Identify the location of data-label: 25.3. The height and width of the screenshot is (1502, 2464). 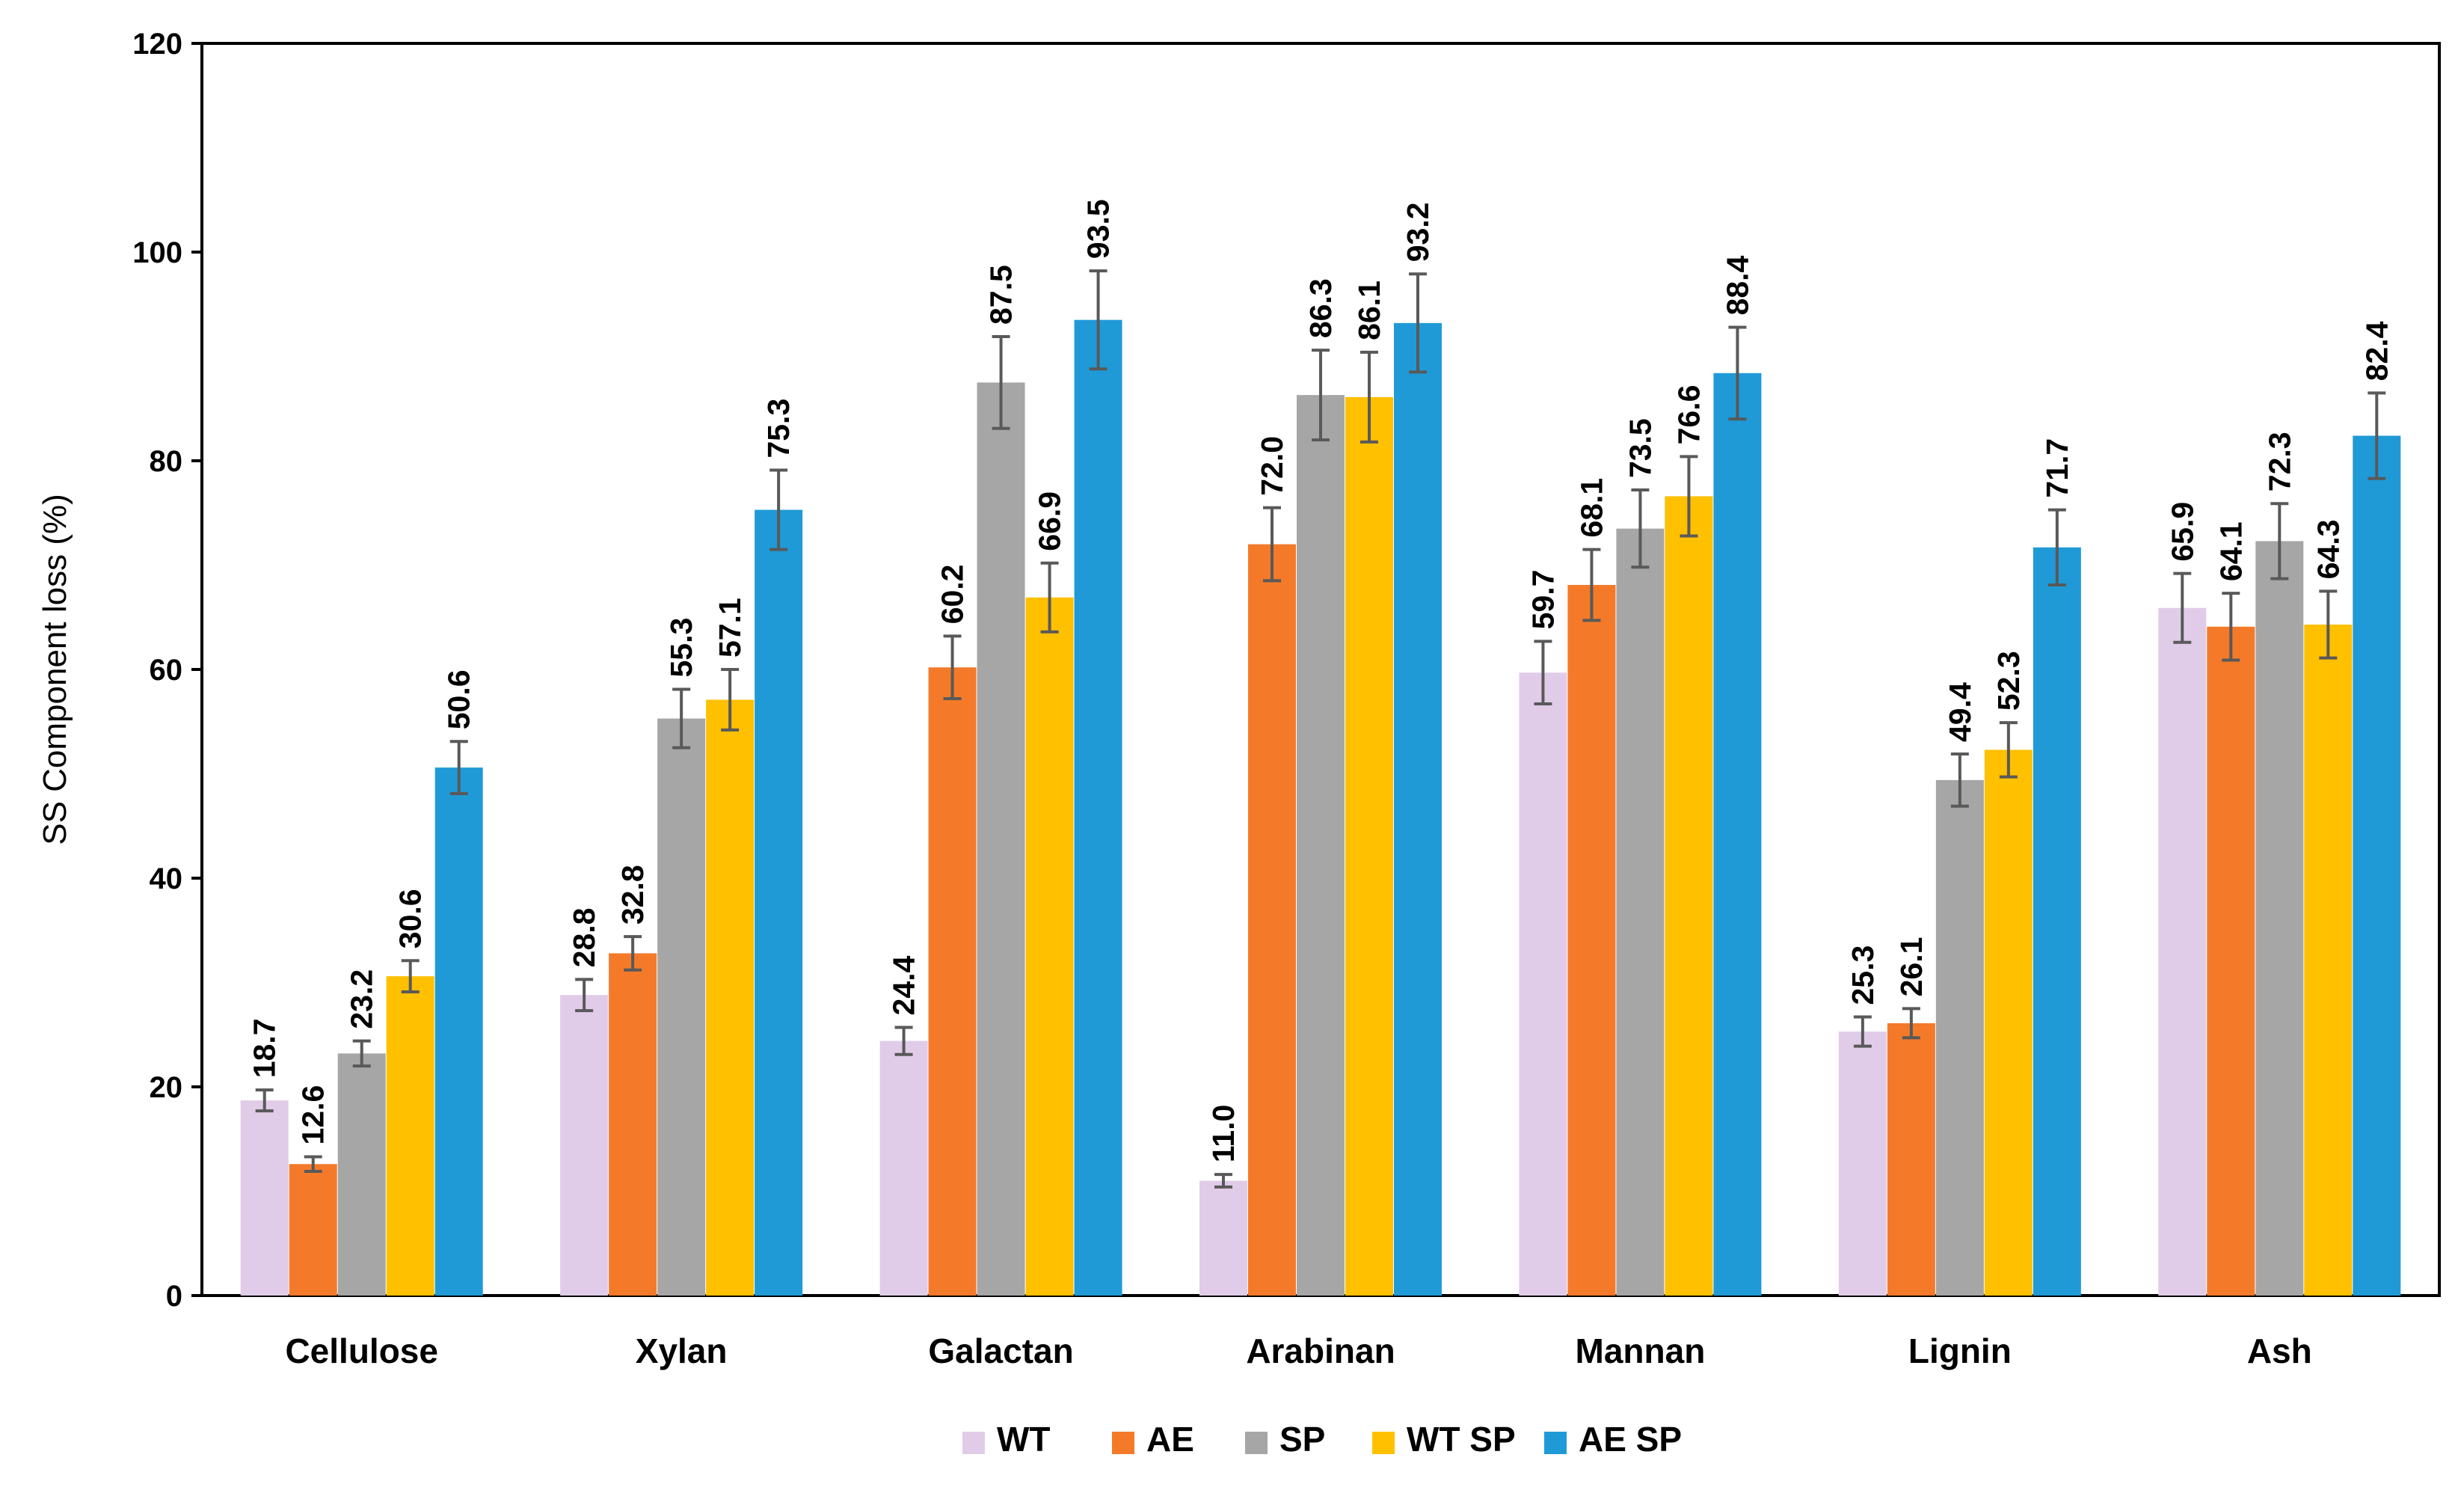
(1863, 975).